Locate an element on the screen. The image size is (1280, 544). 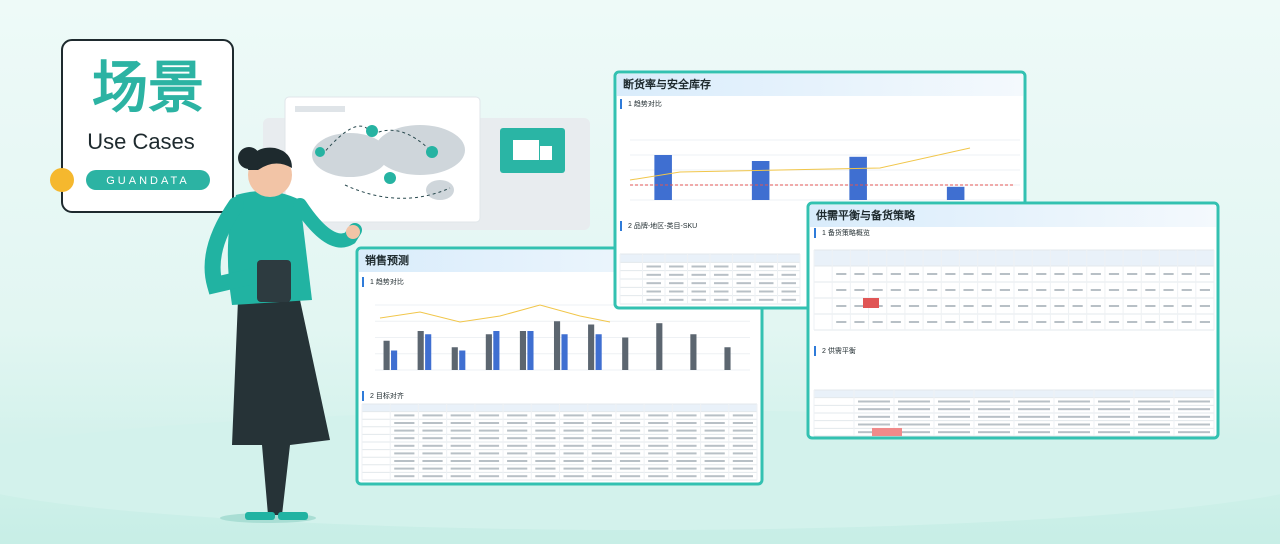
presenter is located at coordinates (283, 335).